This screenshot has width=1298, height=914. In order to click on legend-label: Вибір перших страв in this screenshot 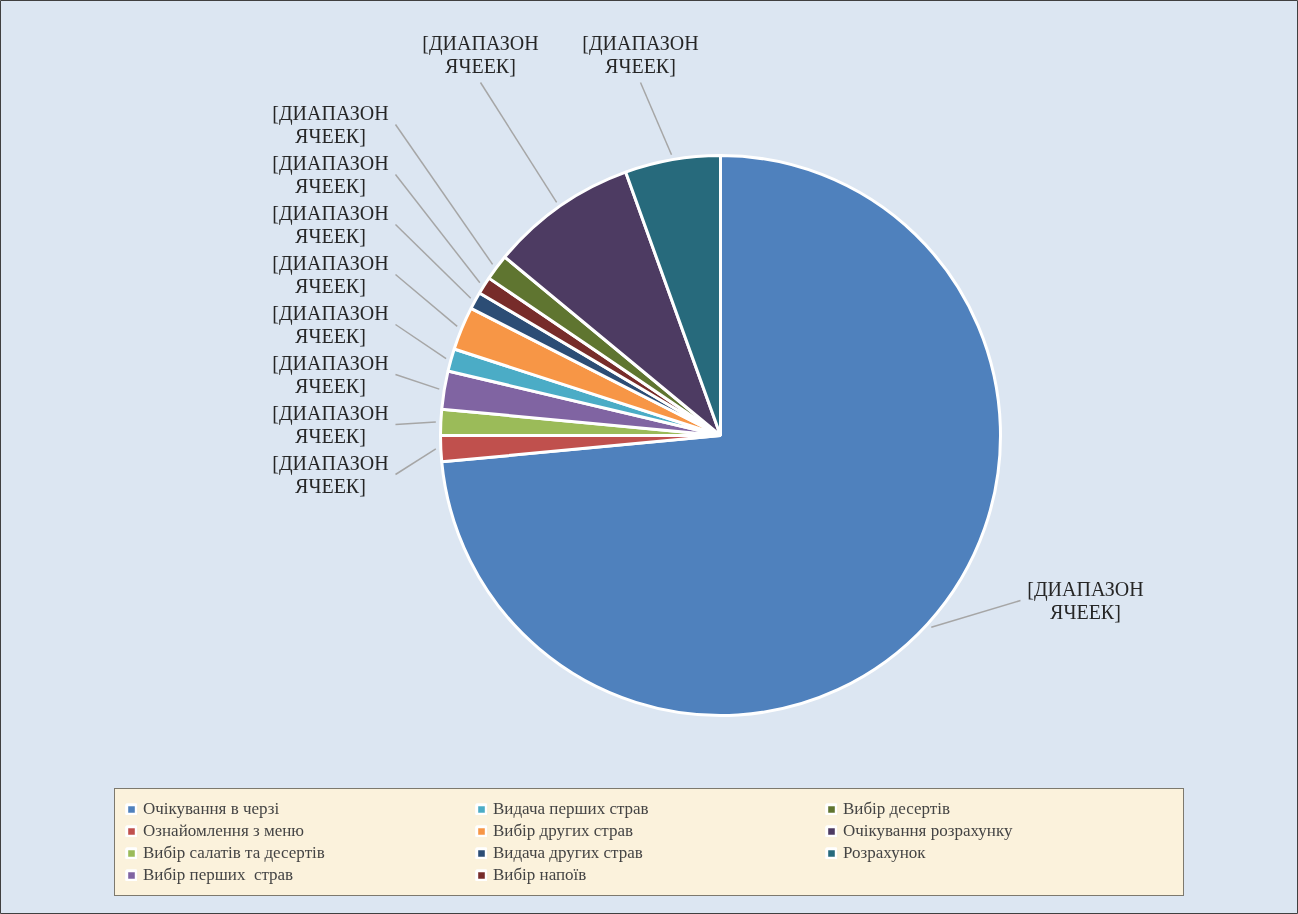, I will do `click(219, 875)`.